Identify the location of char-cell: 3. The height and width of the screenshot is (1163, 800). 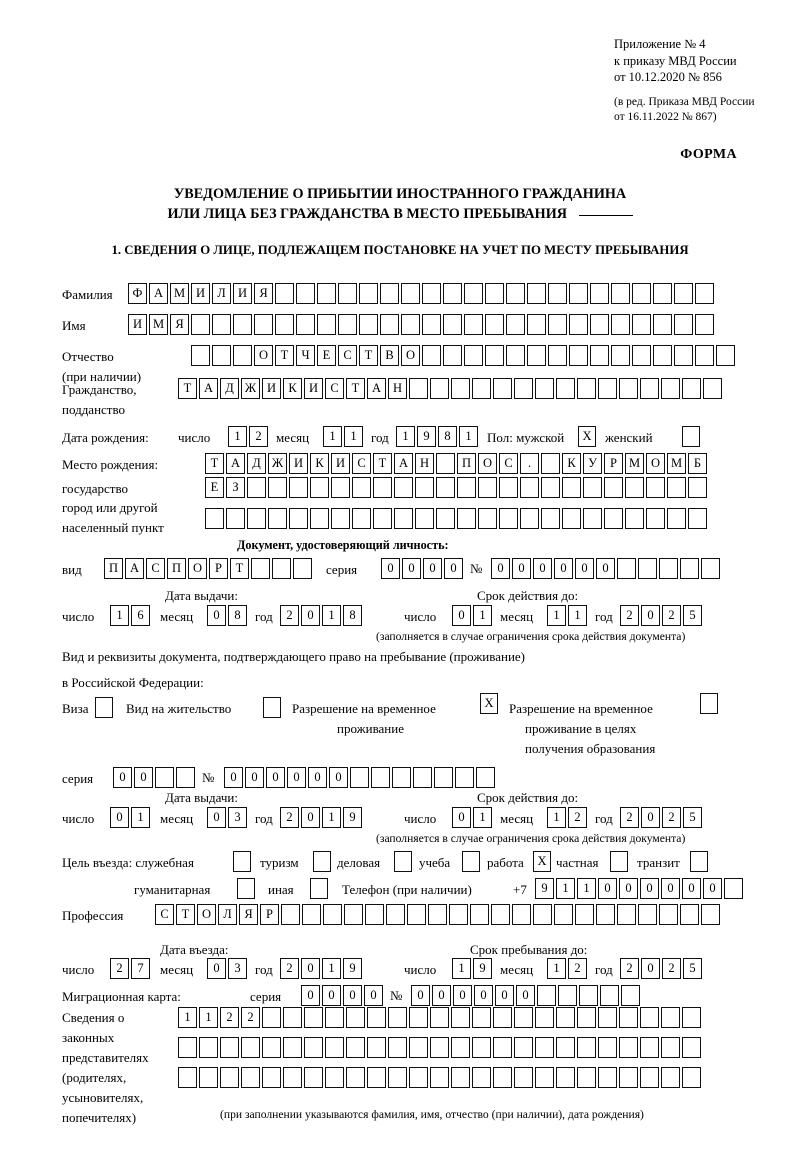
(237, 817).